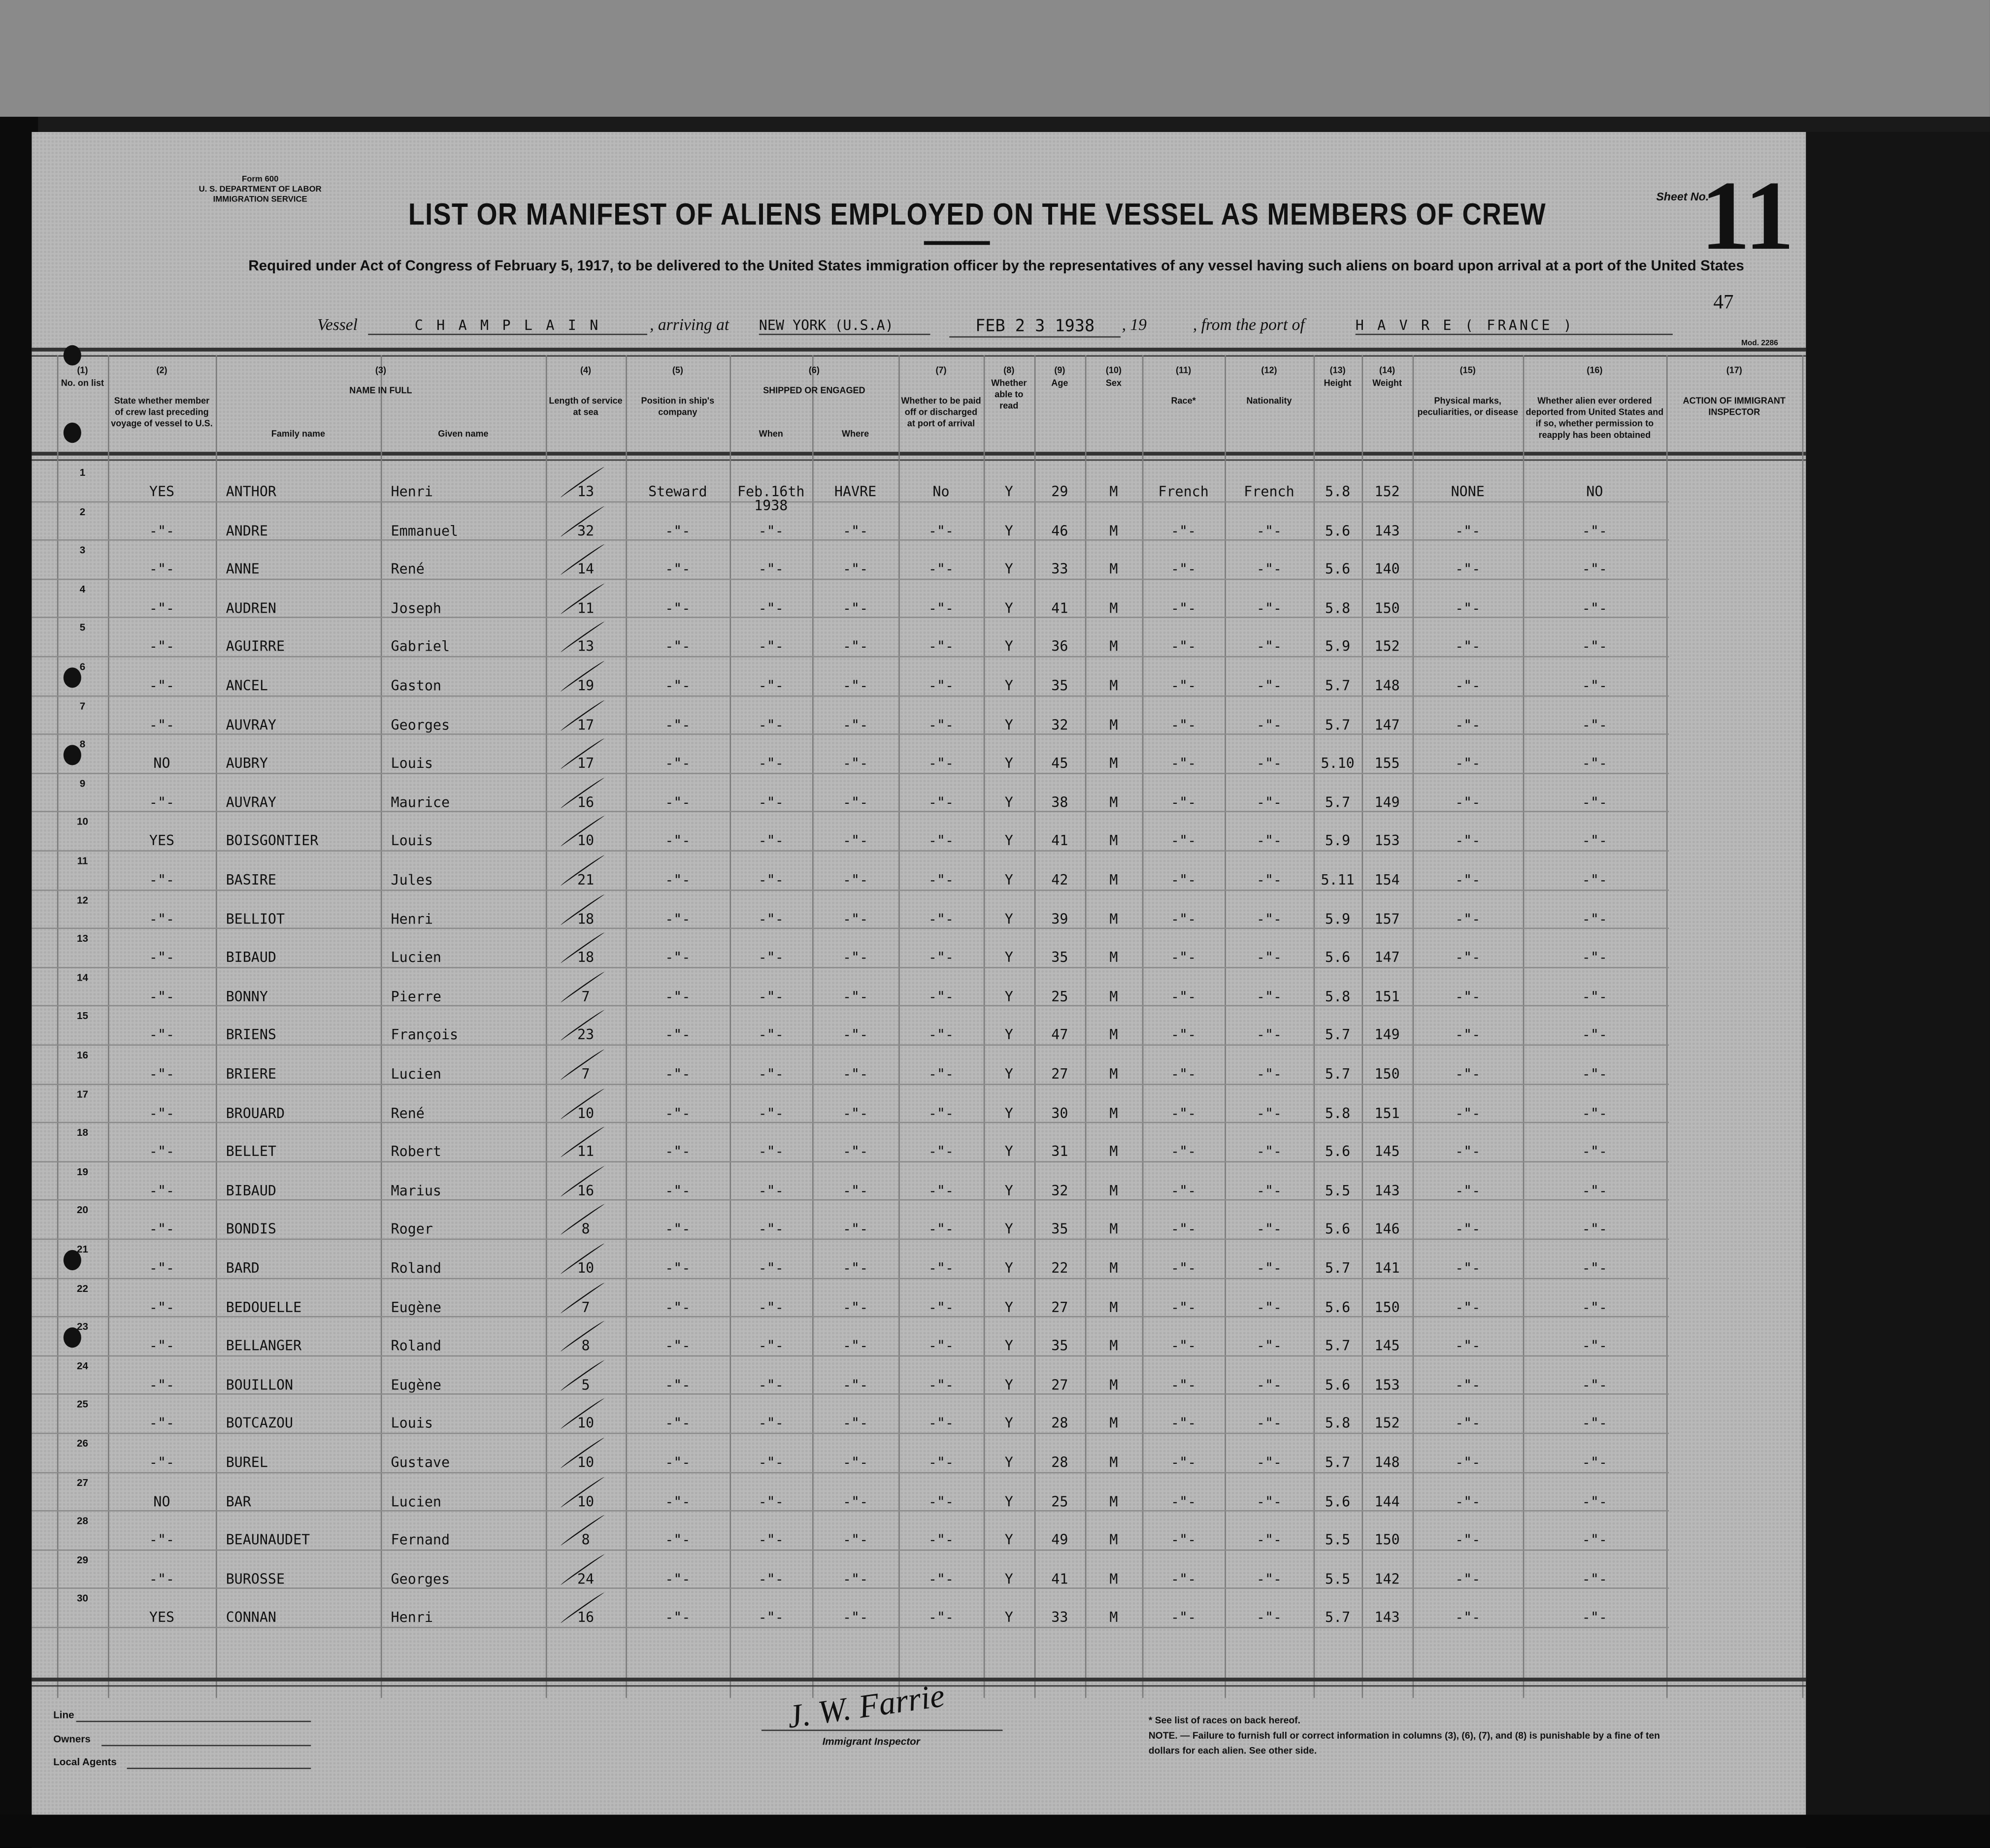 Image resolution: width=1990 pixels, height=1848 pixels. I want to click on cell-age: 32, so click(1059, 1190).